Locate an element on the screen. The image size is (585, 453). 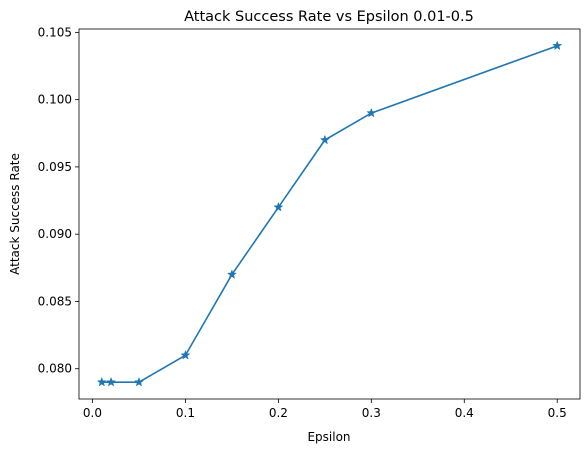
y-tick-label: 0.090 is located at coordinates (55, 234).